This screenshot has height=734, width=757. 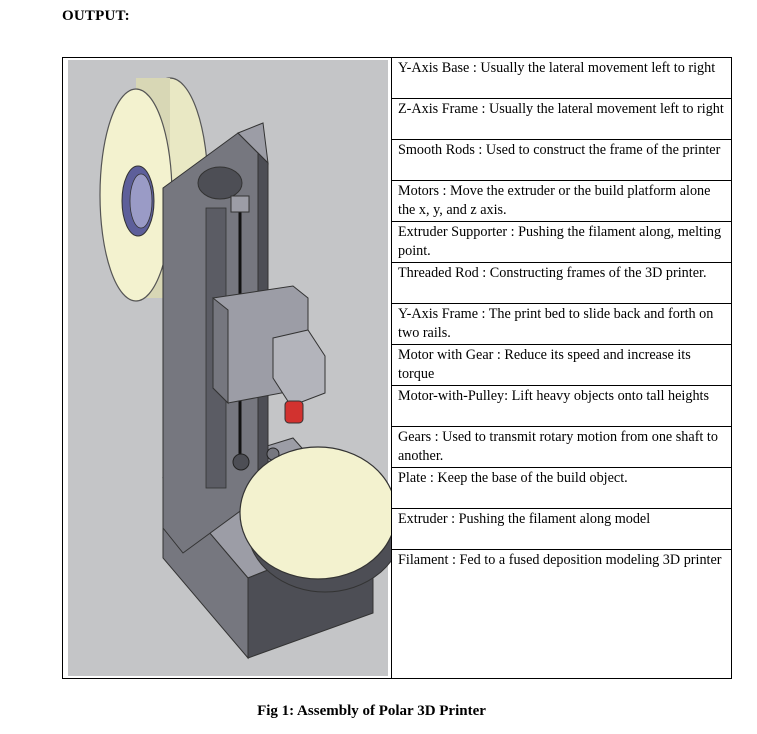 What do you see at coordinates (315, 519) in the screenshot?
I see `build-plate` at bounding box center [315, 519].